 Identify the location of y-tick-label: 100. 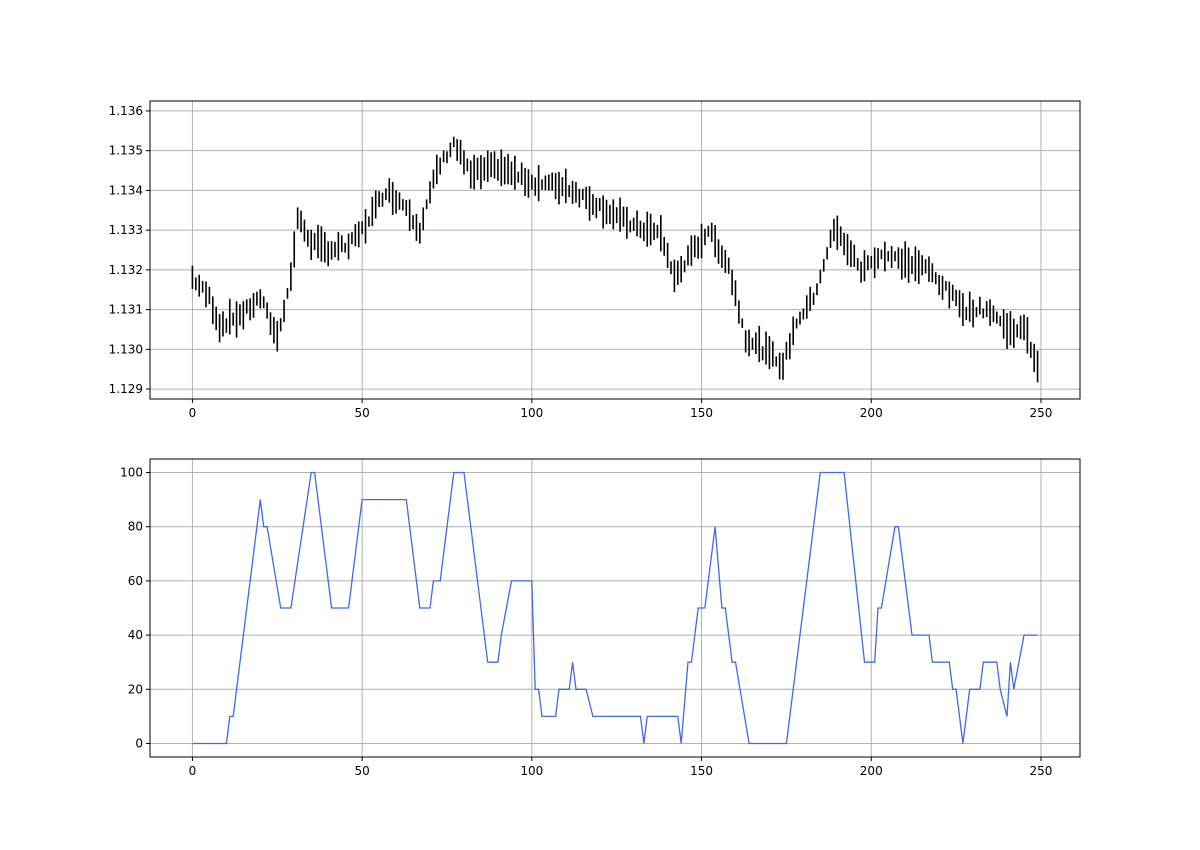
(131, 473).